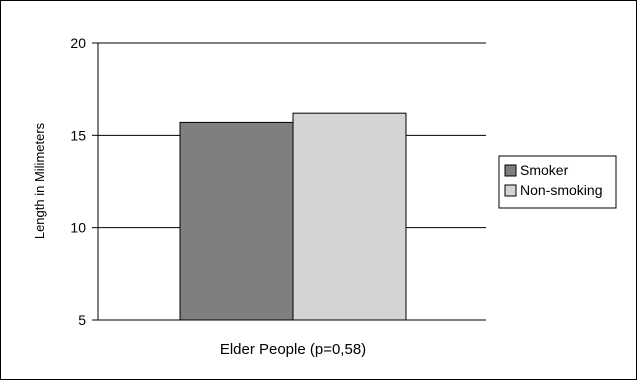 Image resolution: width=637 pixels, height=380 pixels. I want to click on y-tick-label-5: 5, so click(82, 320).